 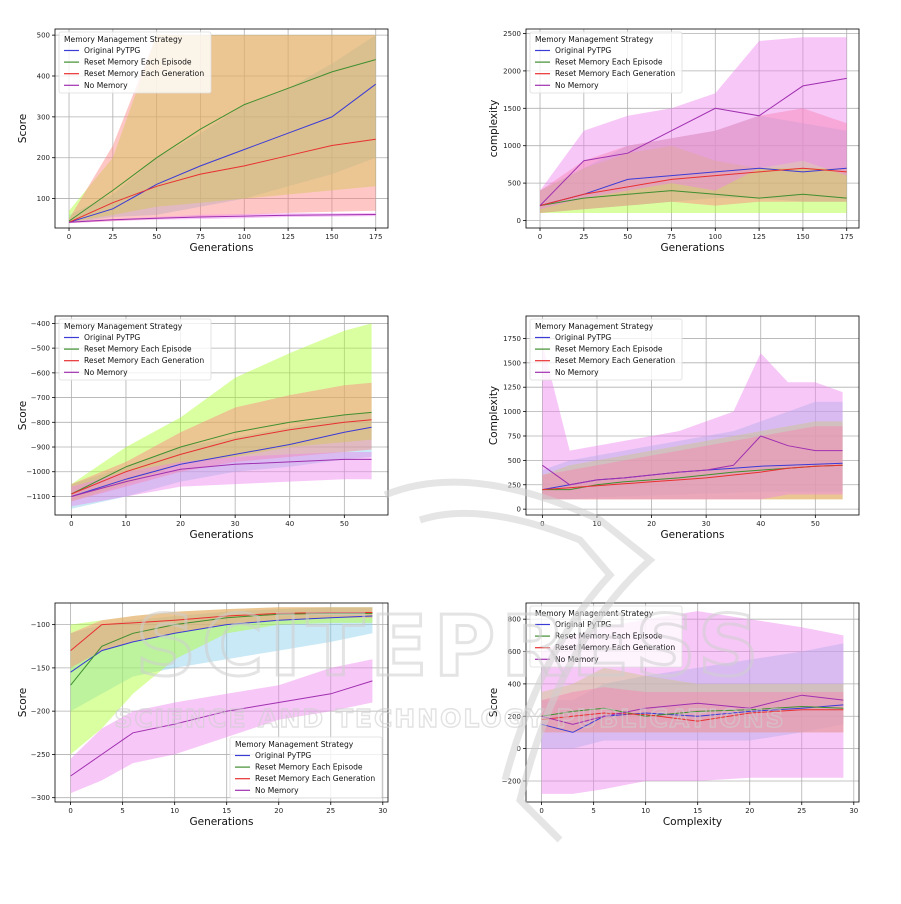 I want to click on band-reset-memory-each-episode, so click(x=221, y=681).